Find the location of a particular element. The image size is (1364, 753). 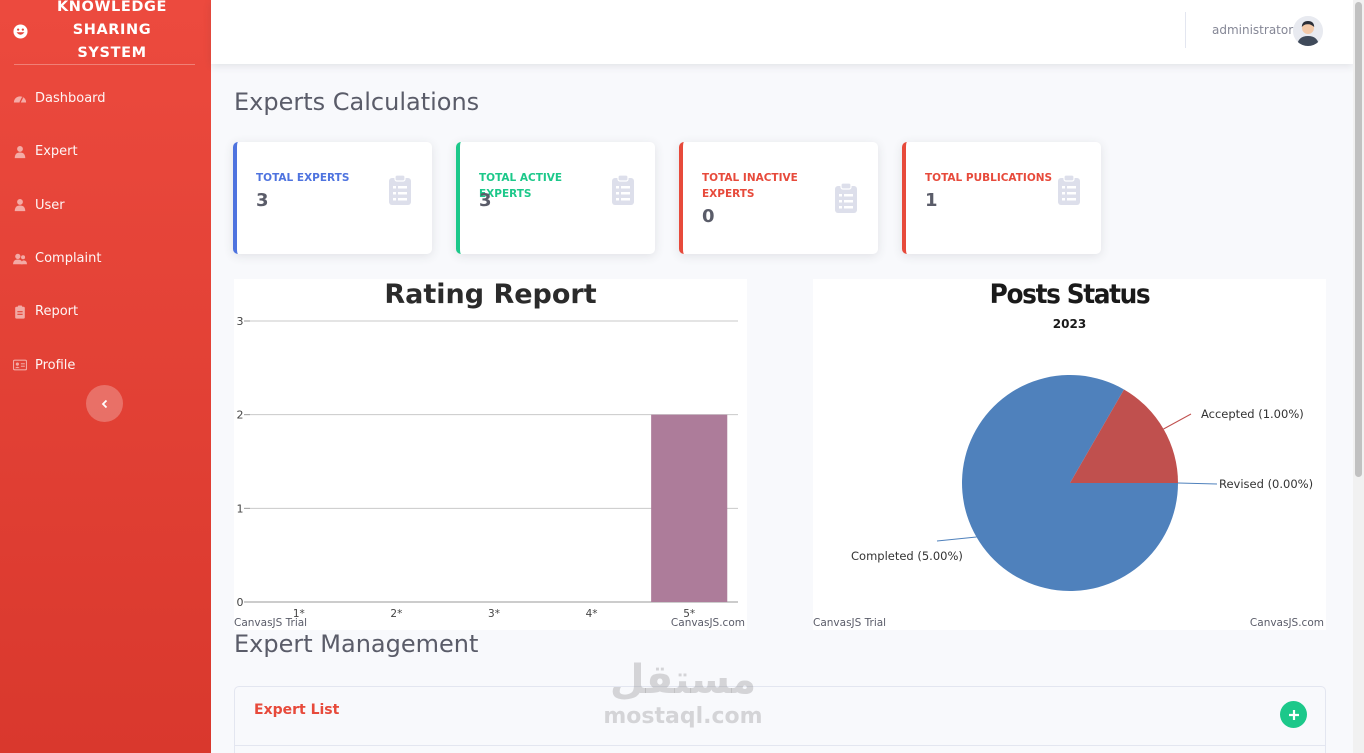

stat-label: TOTAL PUBLICATIONS is located at coordinates (989, 178).